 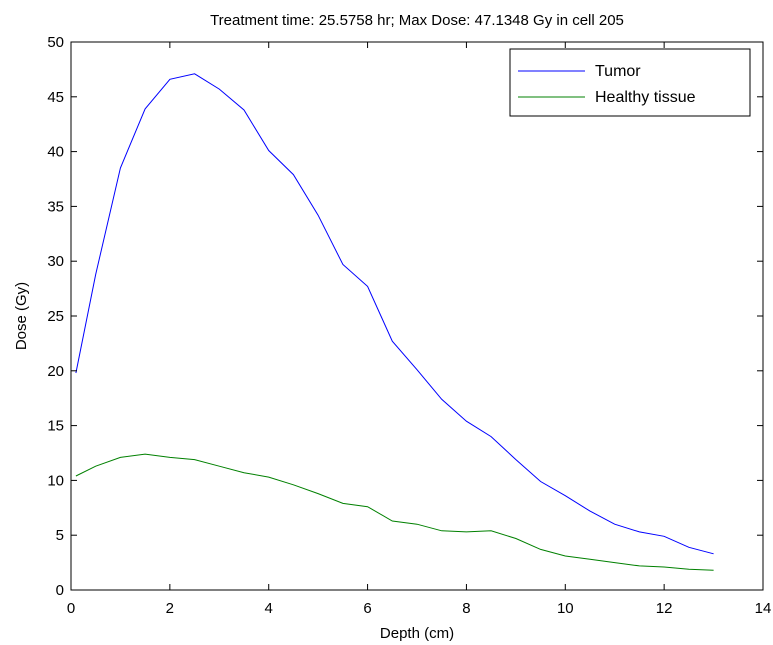 What do you see at coordinates (60, 590) in the screenshot?
I see `y-tick-label: 0` at bounding box center [60, 590].